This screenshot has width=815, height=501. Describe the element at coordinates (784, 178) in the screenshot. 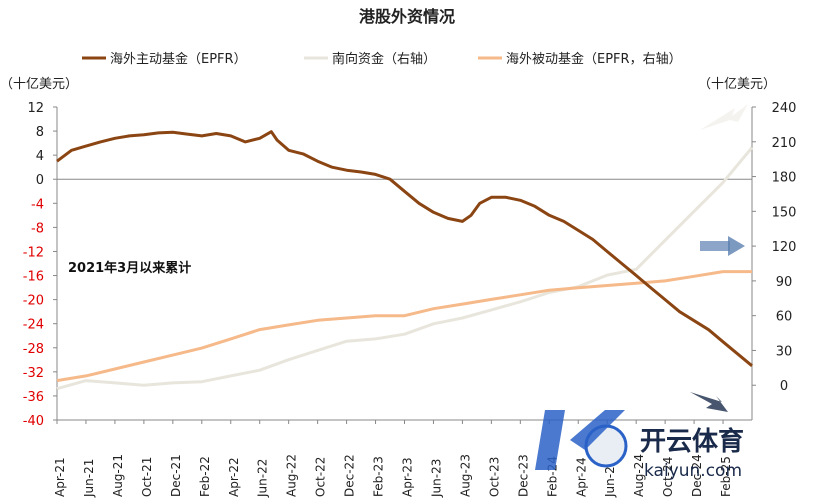

I see `right-tick-label: 180` at that location.